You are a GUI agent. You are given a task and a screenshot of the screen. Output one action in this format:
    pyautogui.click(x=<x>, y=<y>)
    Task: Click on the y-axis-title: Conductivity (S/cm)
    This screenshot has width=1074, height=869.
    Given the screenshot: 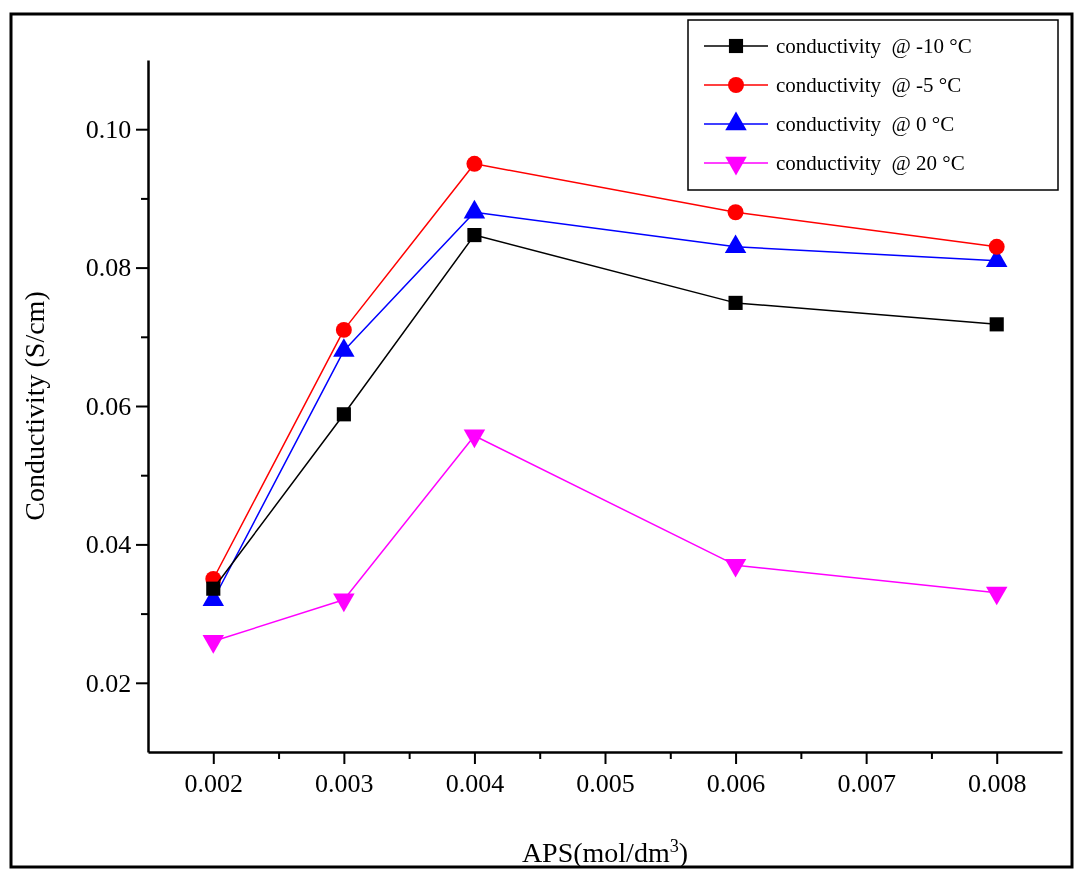 What is the action you would take?
    pyautogui.click(x=34, y=406)
    